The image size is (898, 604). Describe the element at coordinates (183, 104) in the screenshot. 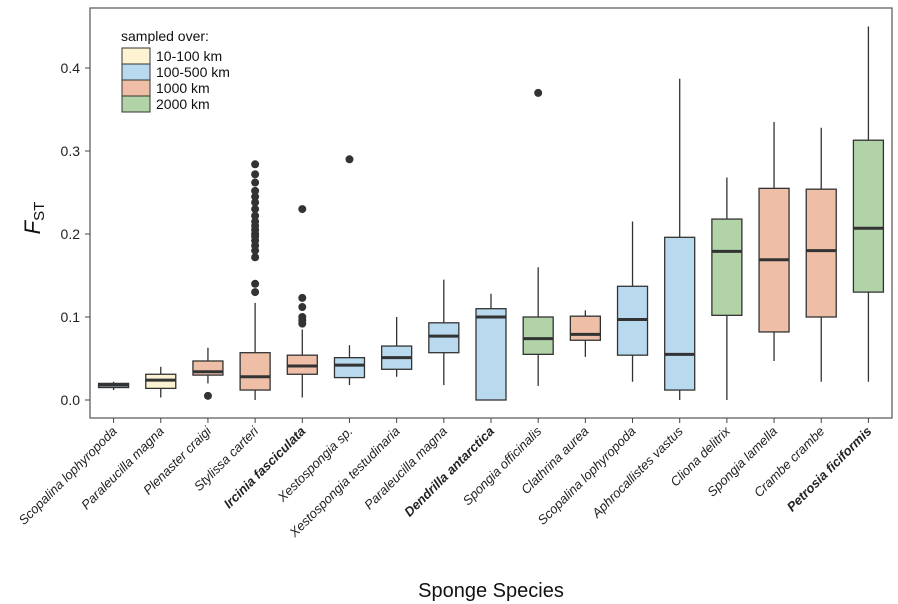

I see `legend-label: 2000 km` at that location.